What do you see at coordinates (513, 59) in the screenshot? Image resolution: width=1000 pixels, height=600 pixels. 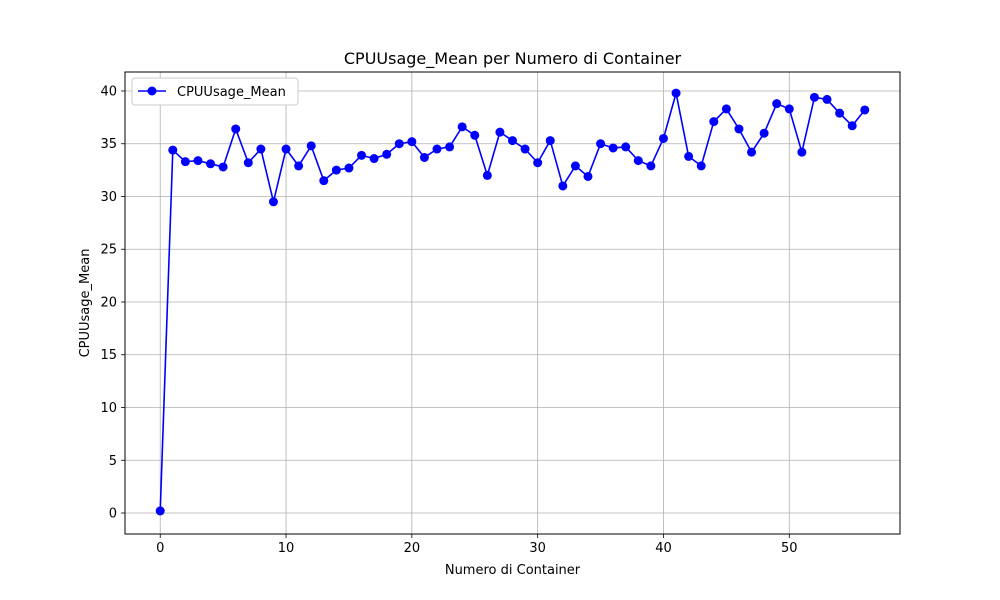 I see `chart-title: CPUUsage_Mean per Numero di Container` at bounding box center [513, 59].